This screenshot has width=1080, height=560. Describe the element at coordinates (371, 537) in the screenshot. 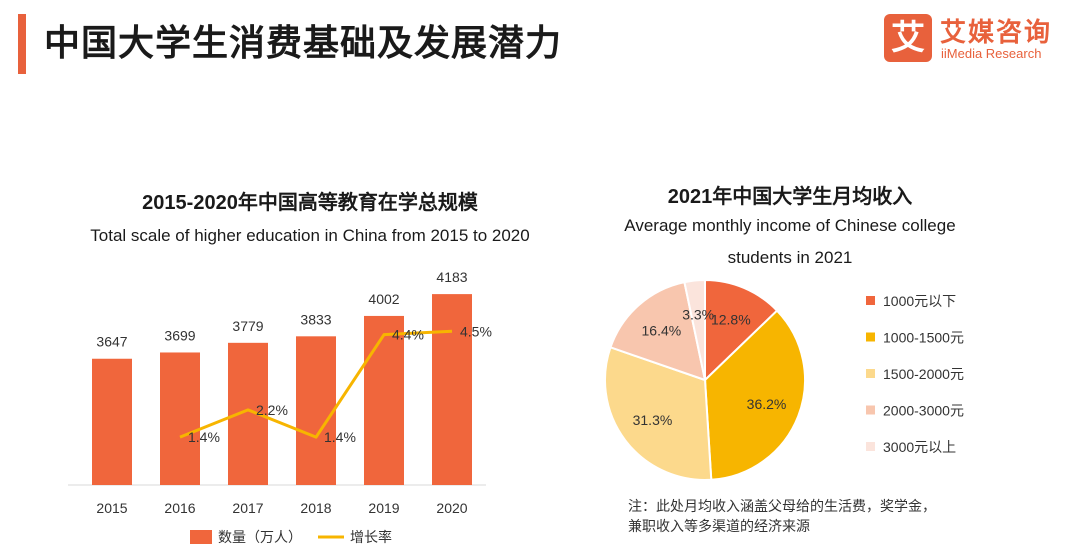

I see `legend-label-growth: 增长率` at that location.